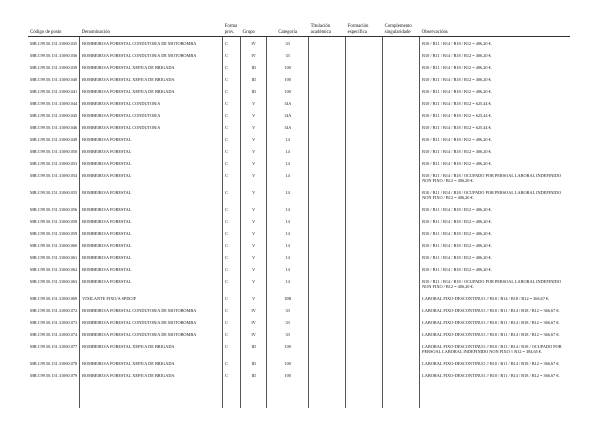 This screenshot has width=615, height=439. I want to click on code-cell: MR.C99.50.151.31060.040, so click(54, 79).